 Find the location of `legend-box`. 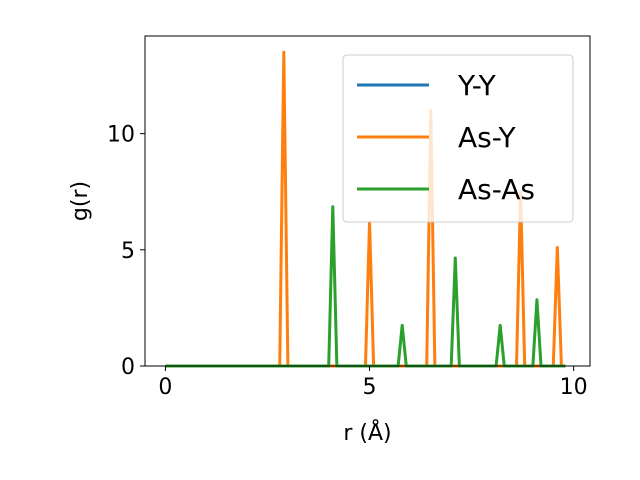

legend-box is located at coordinates (458, 138).